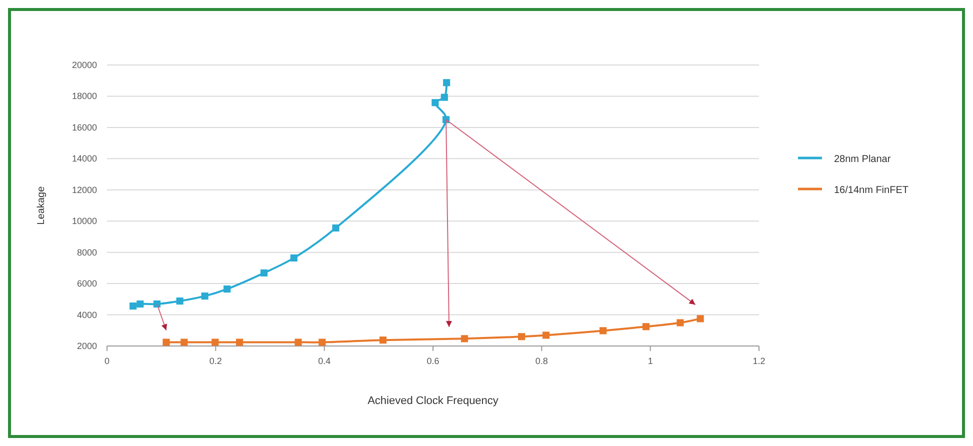 This screenshot has height=446, width=973. Describe the element at coordinates (871, 190) in the screenshot. I see `legend-label: 16/14nm FinFET` at that location.